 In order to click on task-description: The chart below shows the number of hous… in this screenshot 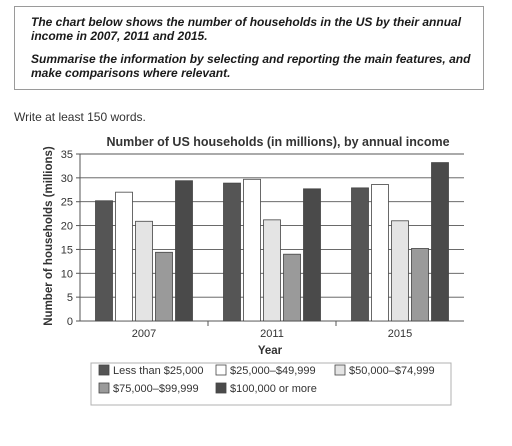, I will do `click(246, 29)`.